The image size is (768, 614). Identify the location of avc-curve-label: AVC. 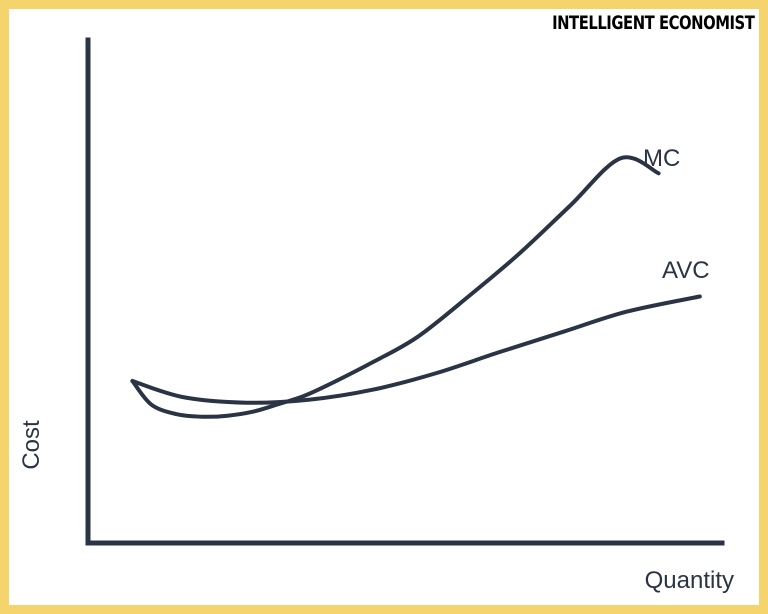
(686, 270).